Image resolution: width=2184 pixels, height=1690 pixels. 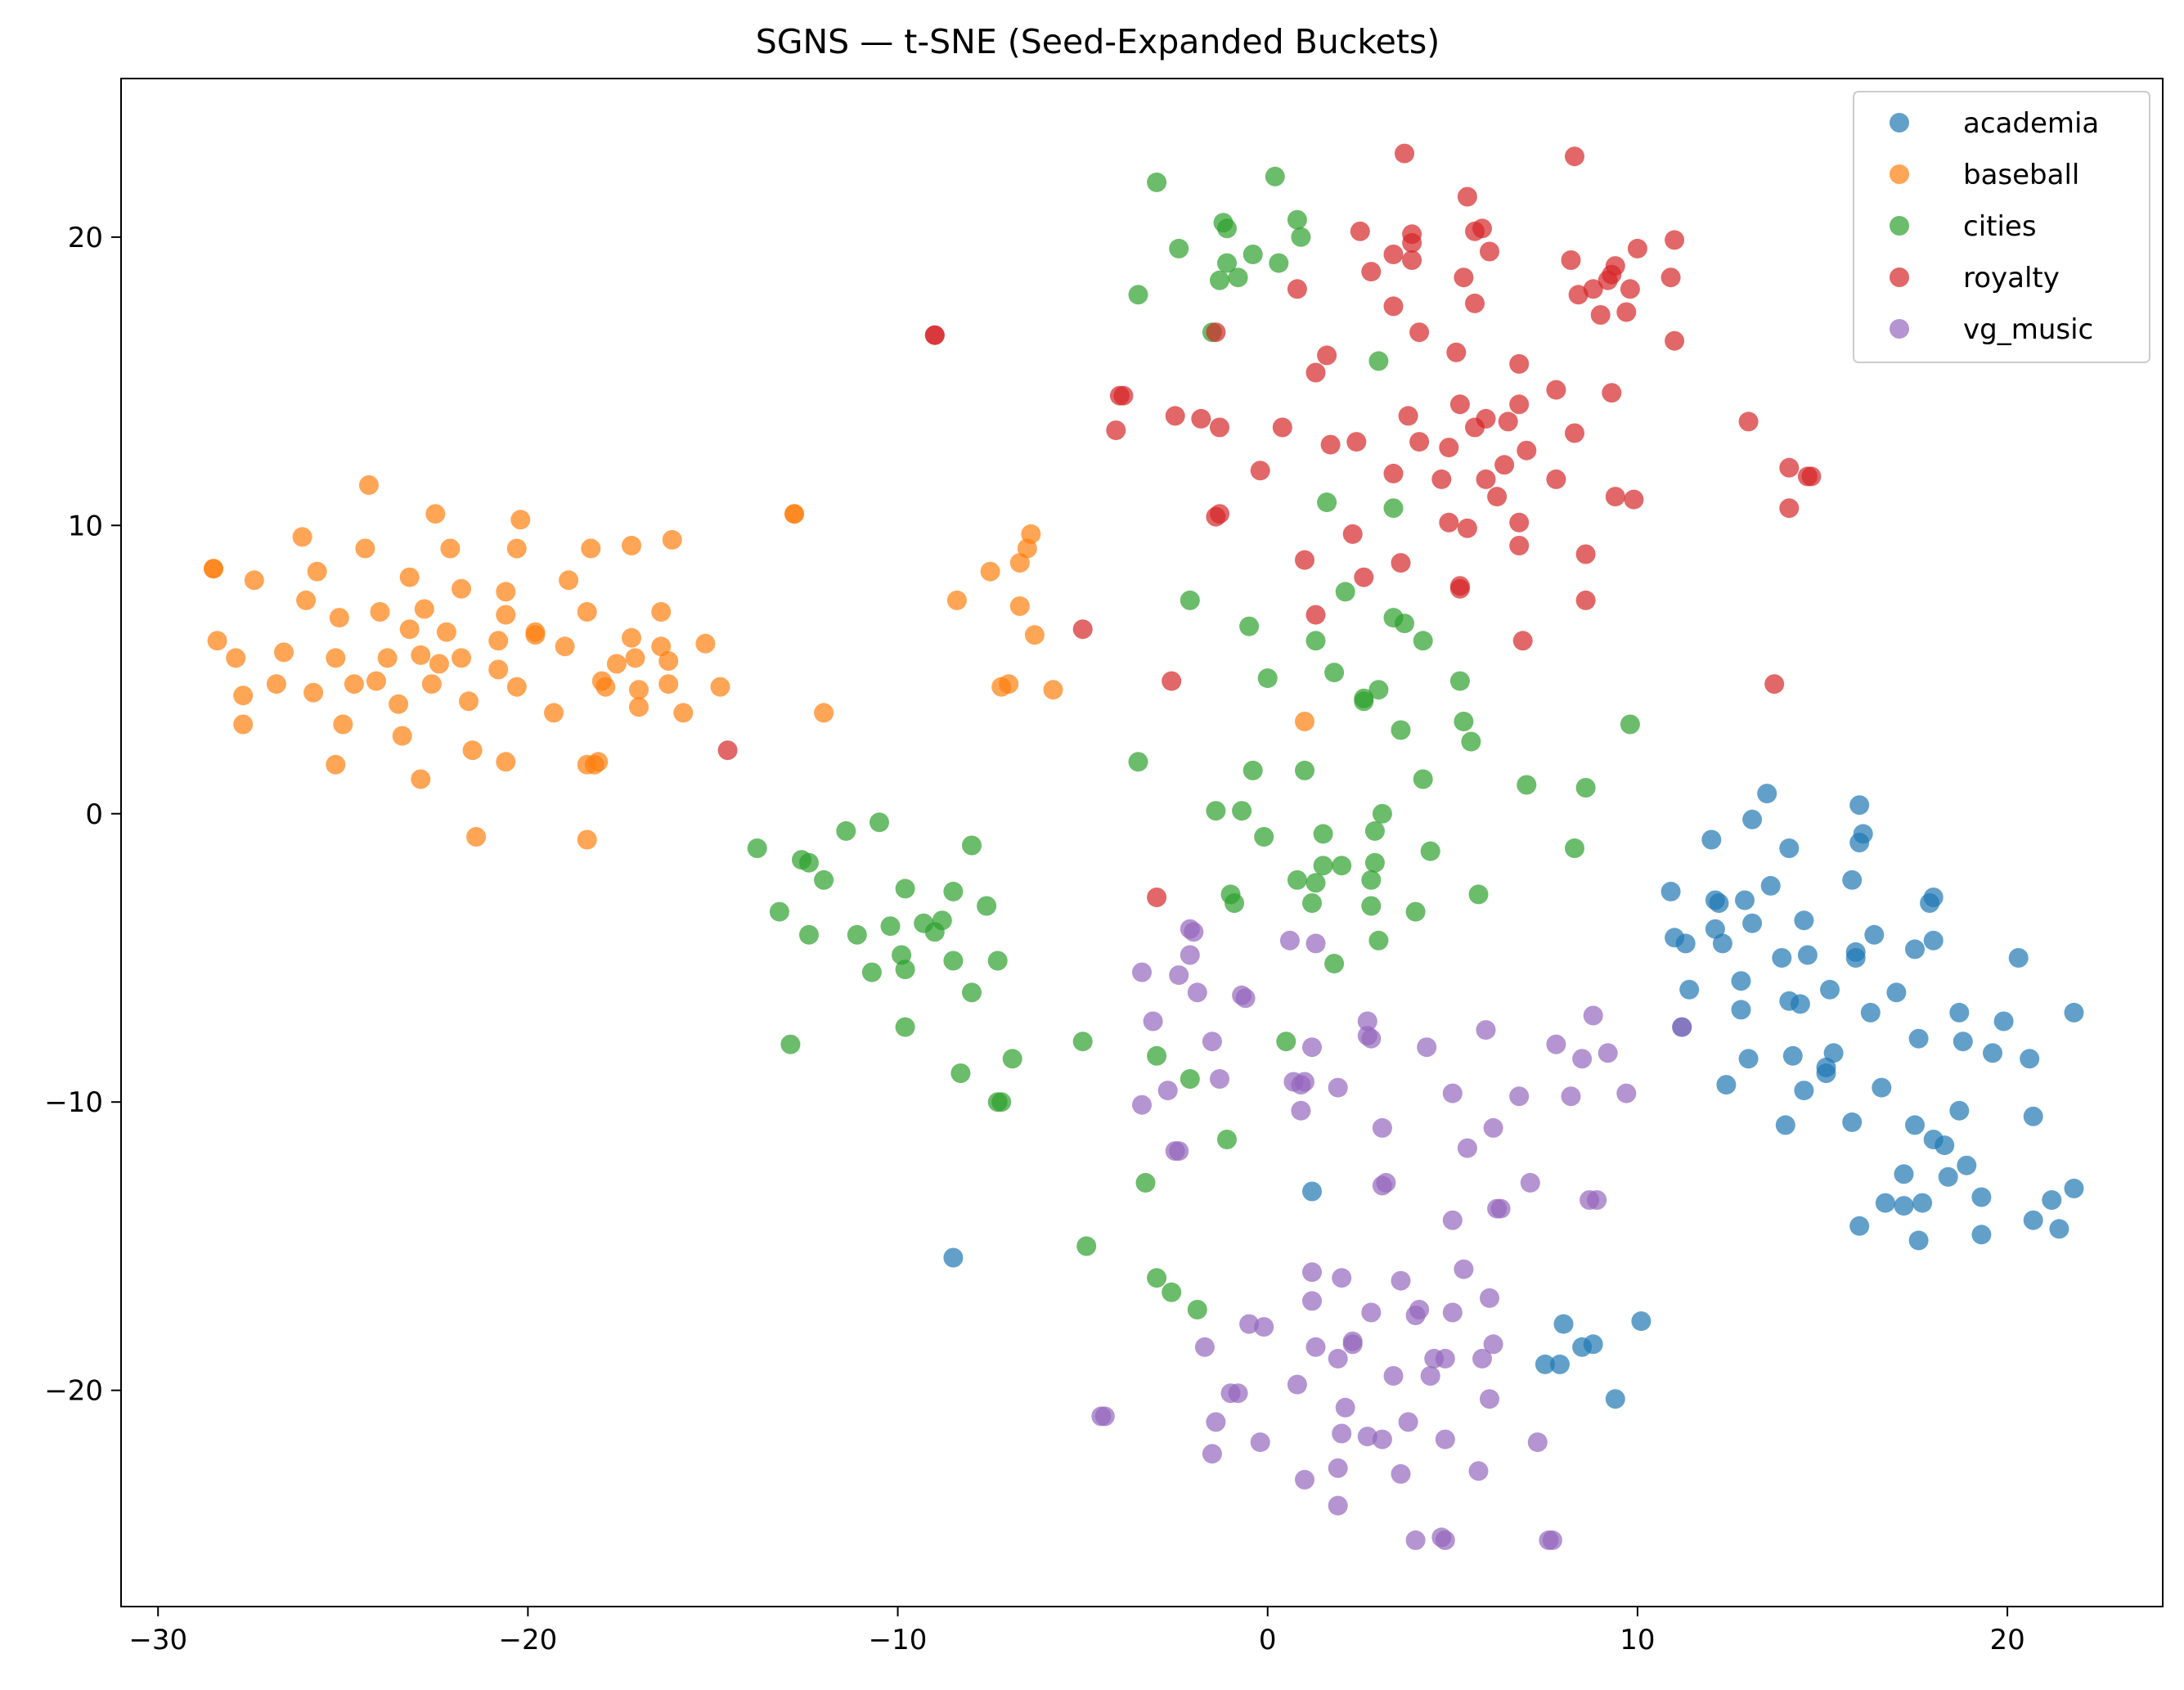 I want to click on legend-marker-baseball, so click(x=1900, y=174).